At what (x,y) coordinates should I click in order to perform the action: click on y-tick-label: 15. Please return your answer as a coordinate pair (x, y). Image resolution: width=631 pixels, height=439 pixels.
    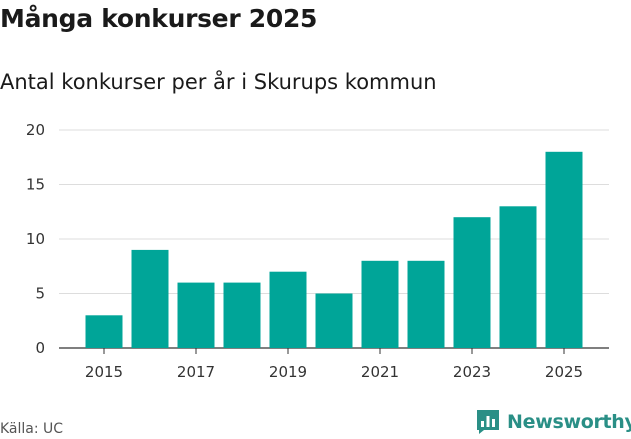
    Looking at the image, I should click on (35, 185).